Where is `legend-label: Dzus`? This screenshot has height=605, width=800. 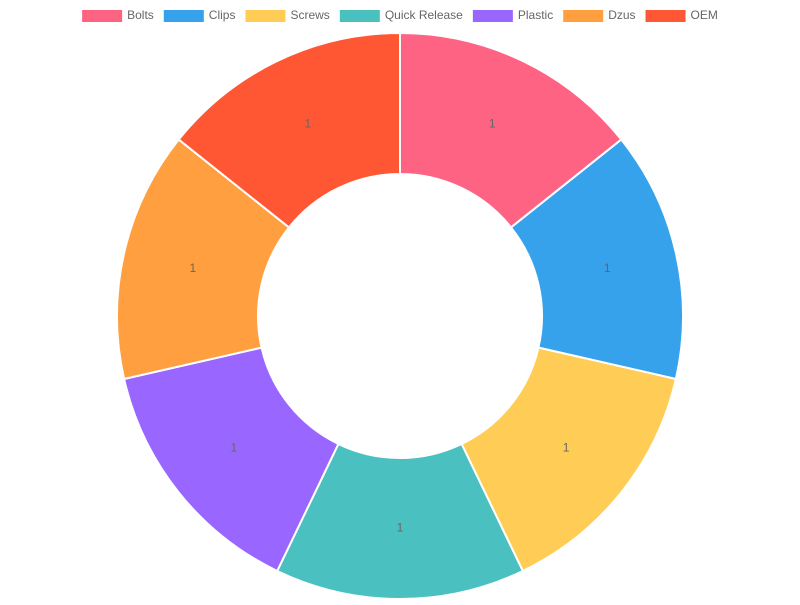 legend-label: Dzus is located at coordinates (621, 15).